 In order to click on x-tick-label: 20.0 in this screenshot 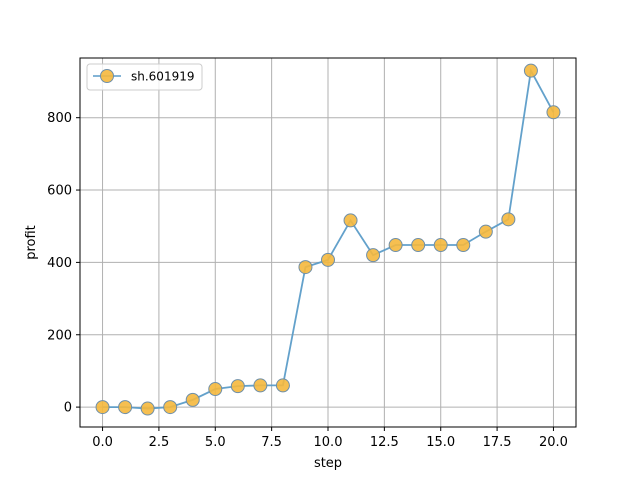, I will do `click(553, 442)`.